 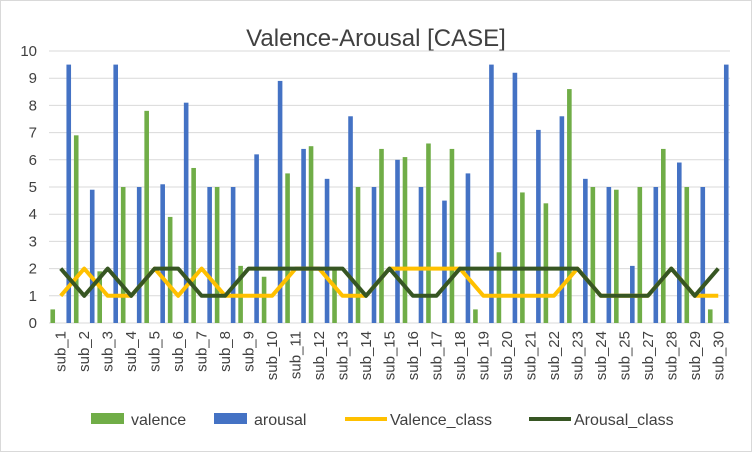 What do you see at coordinates (158, 420) in the screenshot?
I see `legend-label-valence: valence` at bounding box center [158, 420].